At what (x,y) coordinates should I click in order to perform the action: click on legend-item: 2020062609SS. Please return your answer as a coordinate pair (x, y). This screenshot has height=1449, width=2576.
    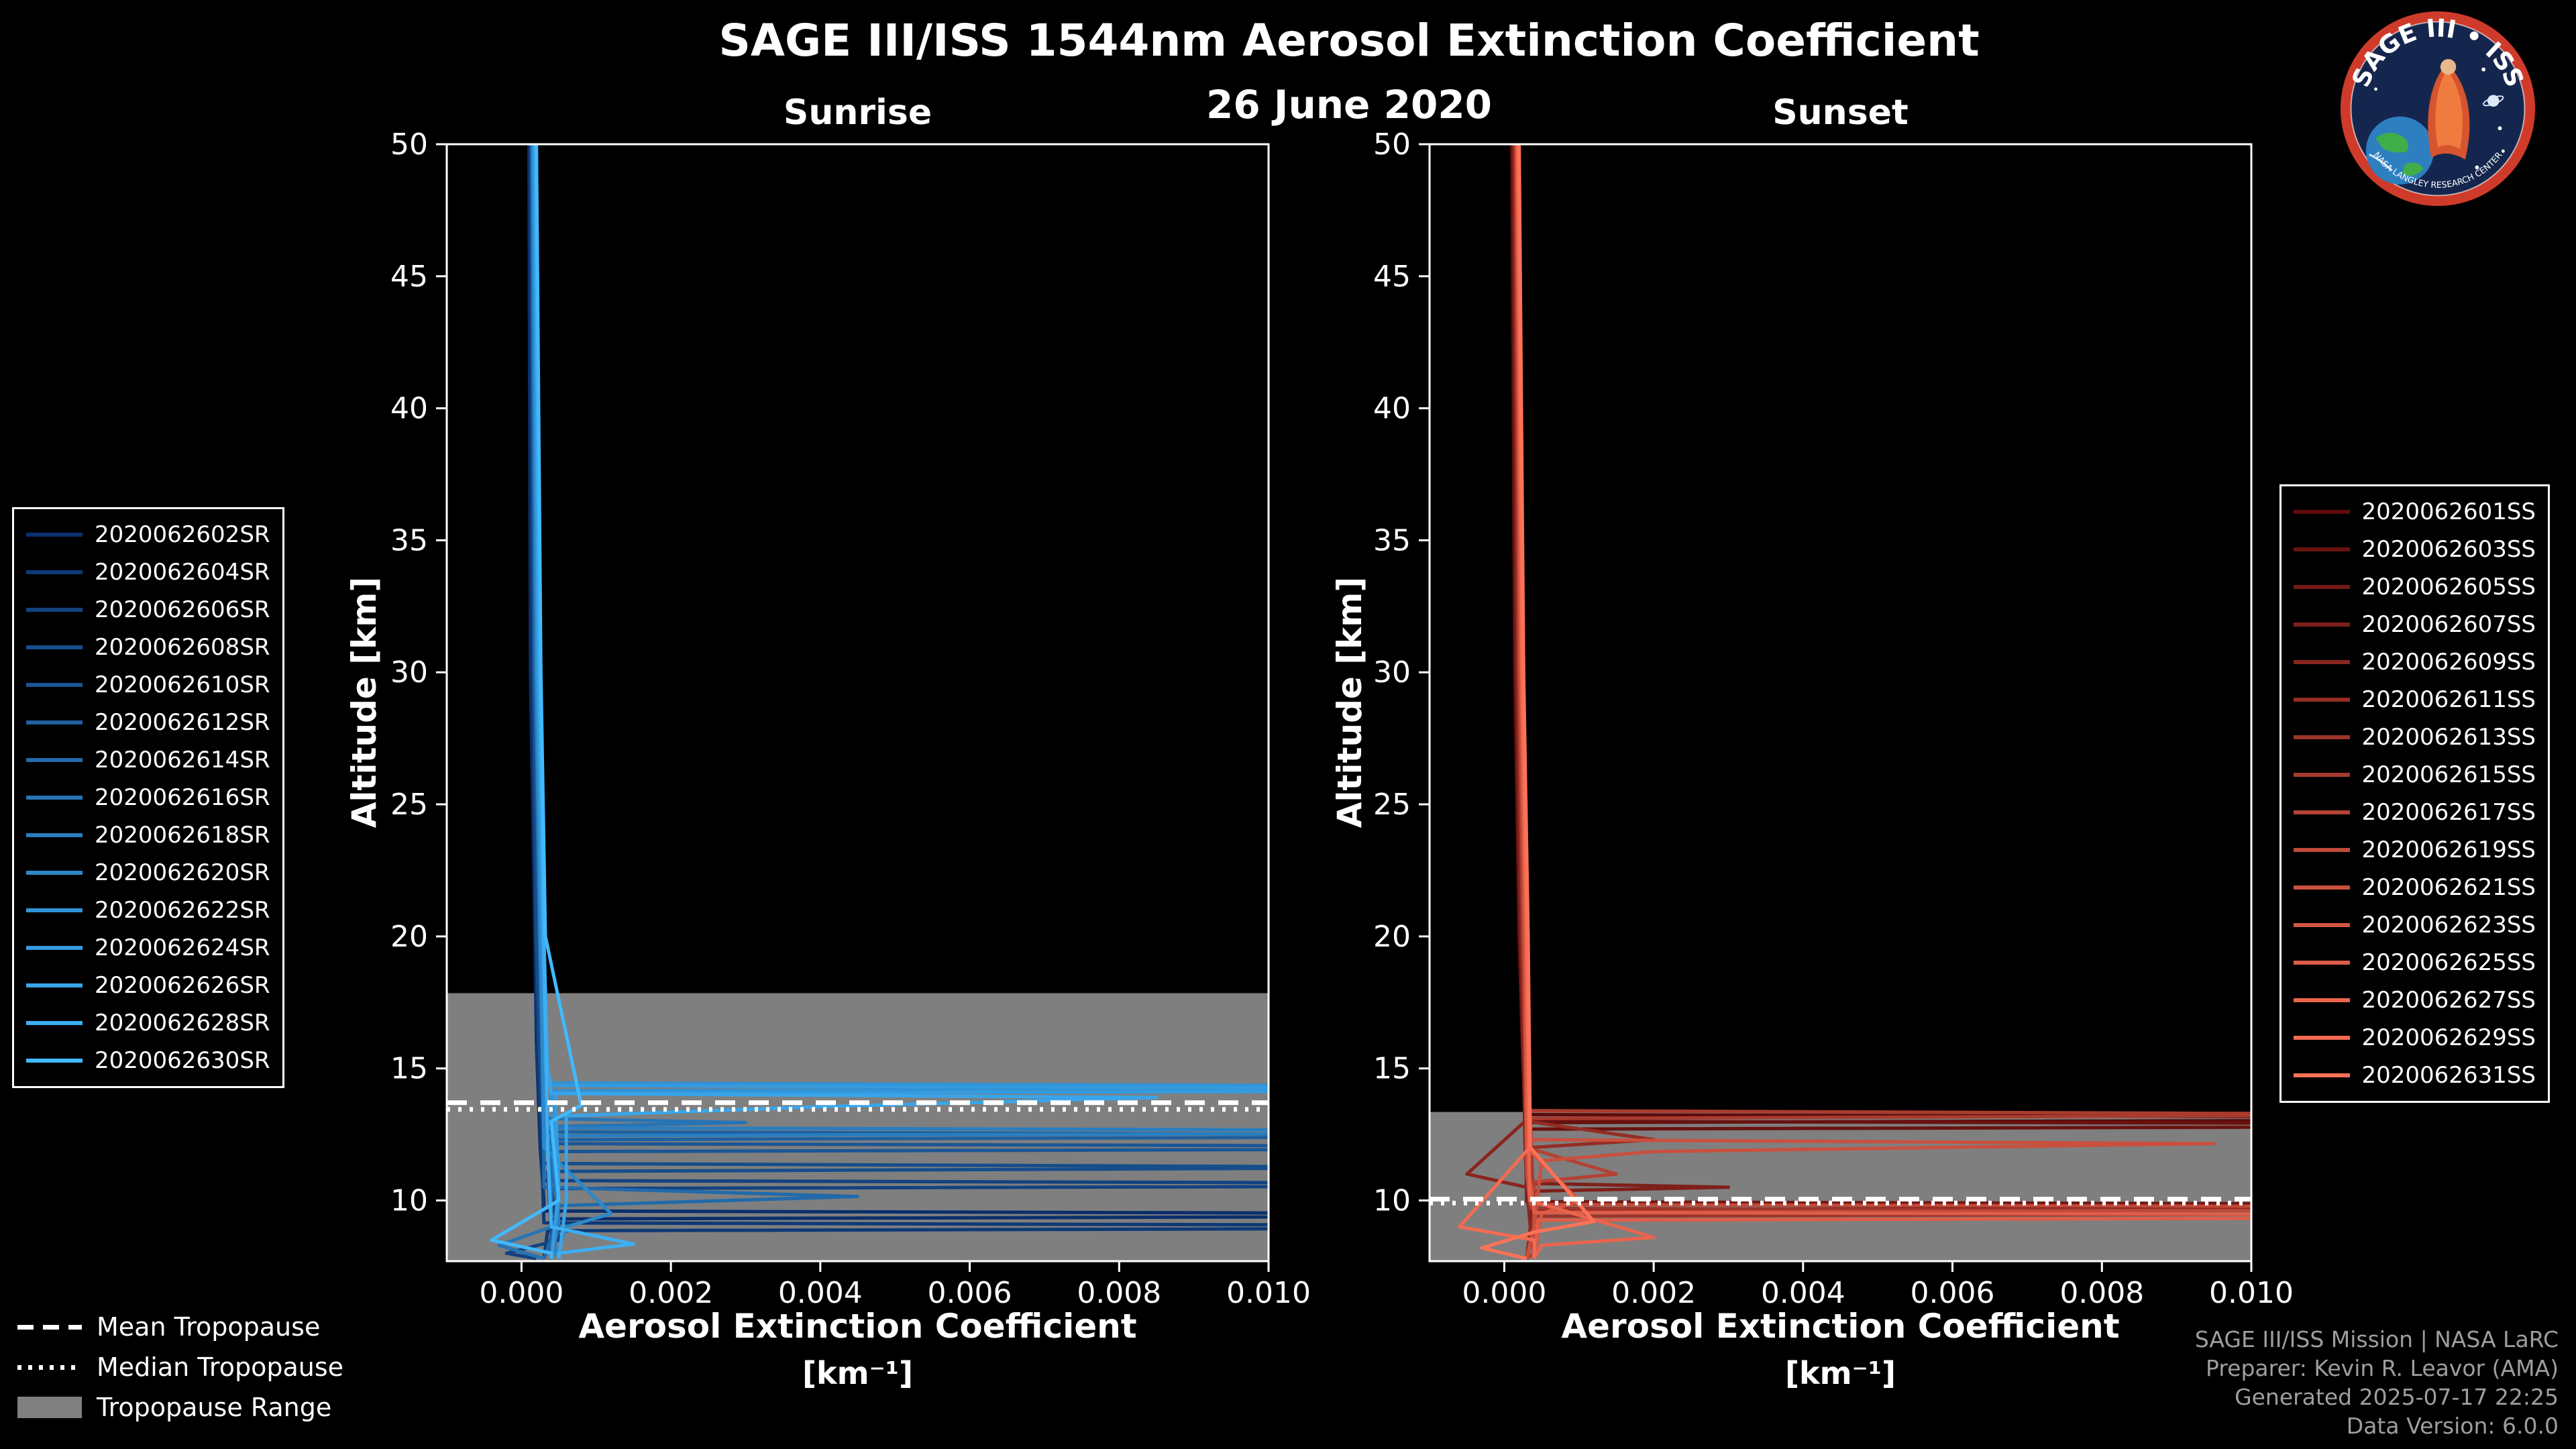
    Looking at the image, I should click on (2414, 662).